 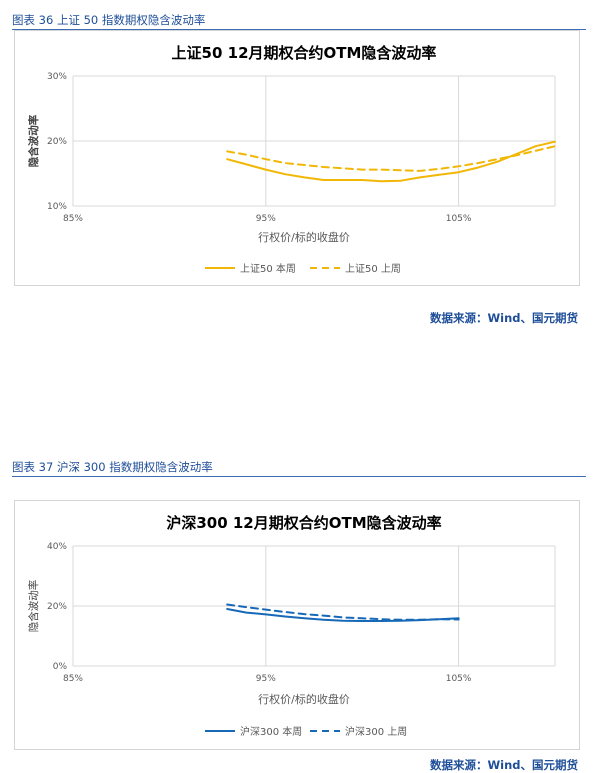 What do you see at coordinates (373, 269) in the screenshot?
I see `sse50-legend-label-last-week: 上证50 上周` at bounding box center [373, 269].